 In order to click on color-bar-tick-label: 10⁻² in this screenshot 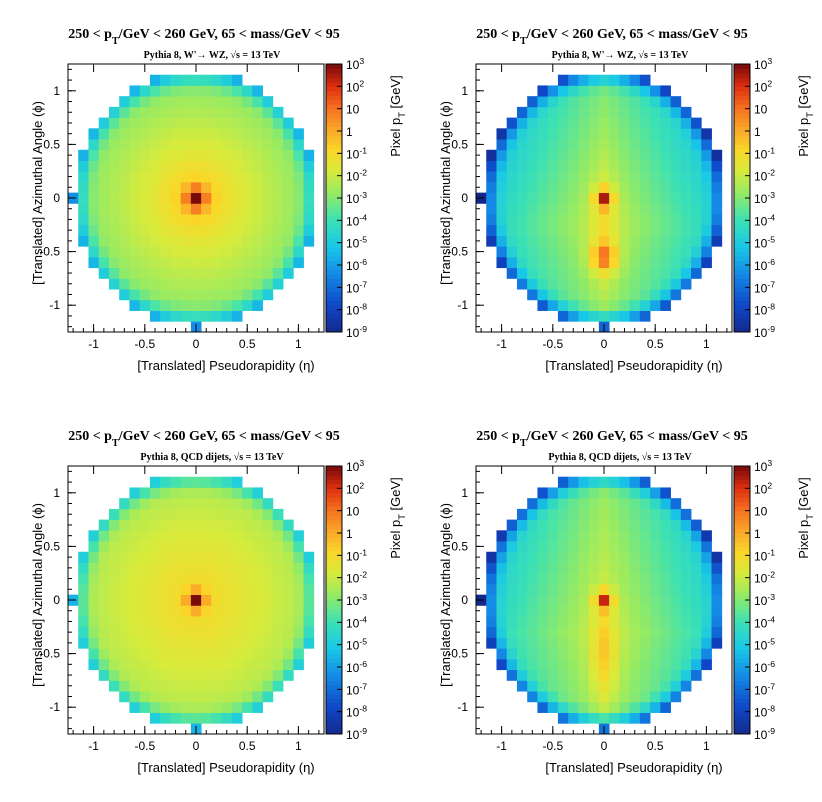, I will do `click(356, 176)`.